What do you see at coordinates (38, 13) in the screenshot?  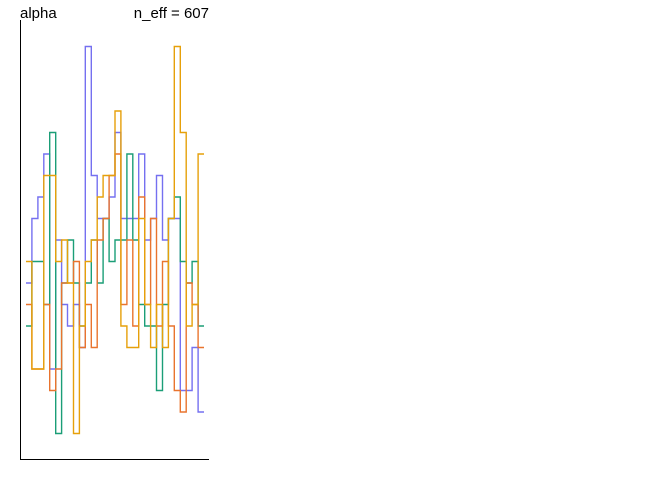 I see `panel-title: alpha` at bounding box center [38, 13].